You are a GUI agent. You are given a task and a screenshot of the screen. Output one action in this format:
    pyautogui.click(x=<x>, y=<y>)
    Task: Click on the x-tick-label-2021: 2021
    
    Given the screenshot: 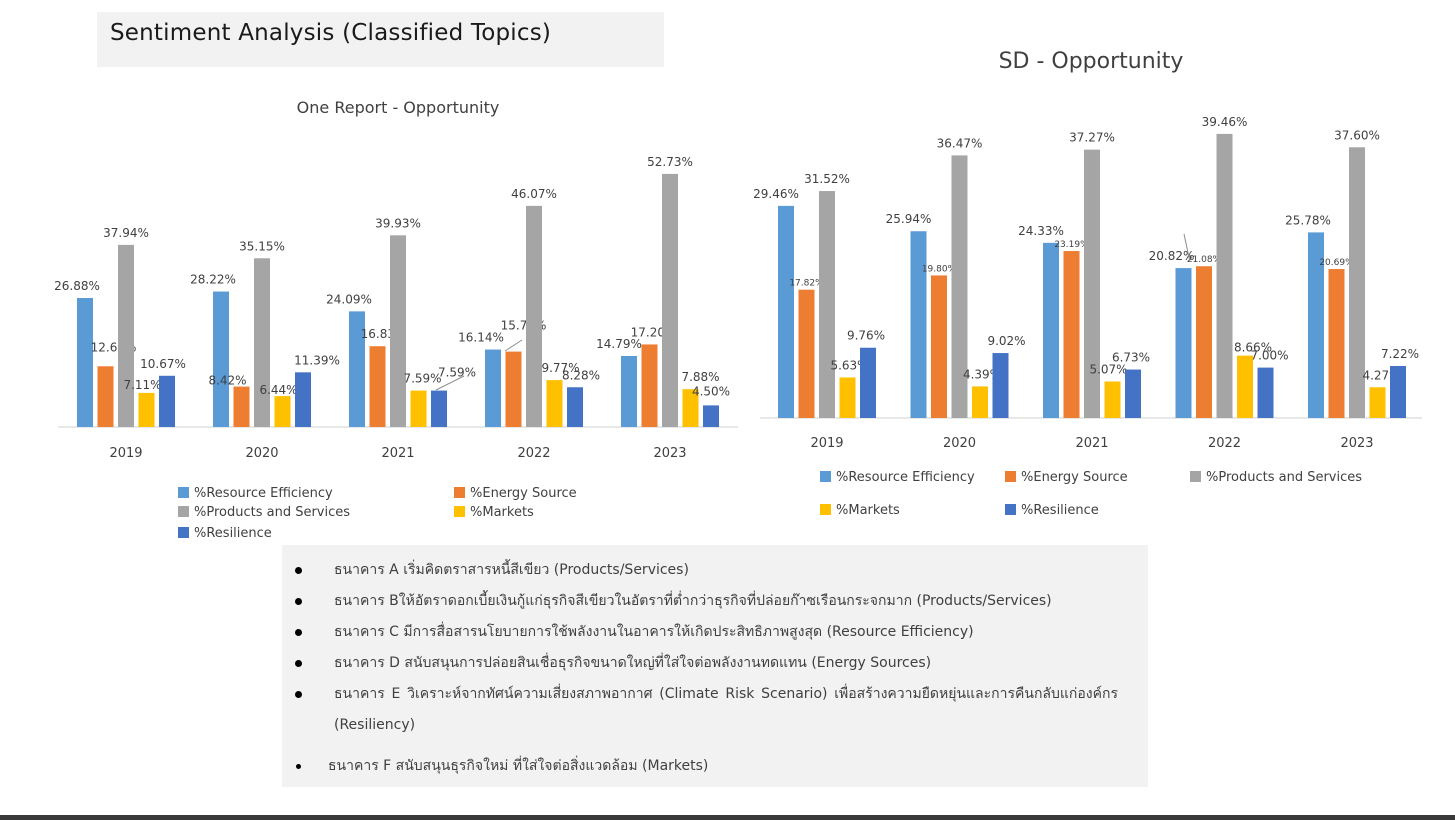 What is the action you would take?
    pyautogui.click(x=397, y=453)
    